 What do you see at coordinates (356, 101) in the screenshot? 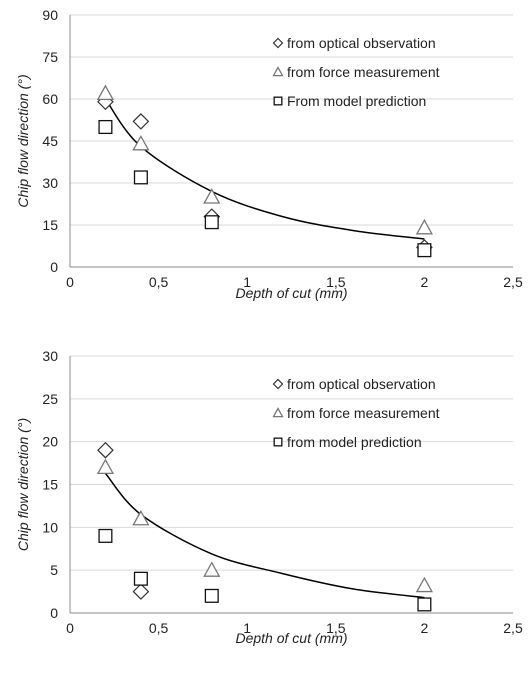
I see `legend-label: From model prediction` at bounding box center [356, 101].